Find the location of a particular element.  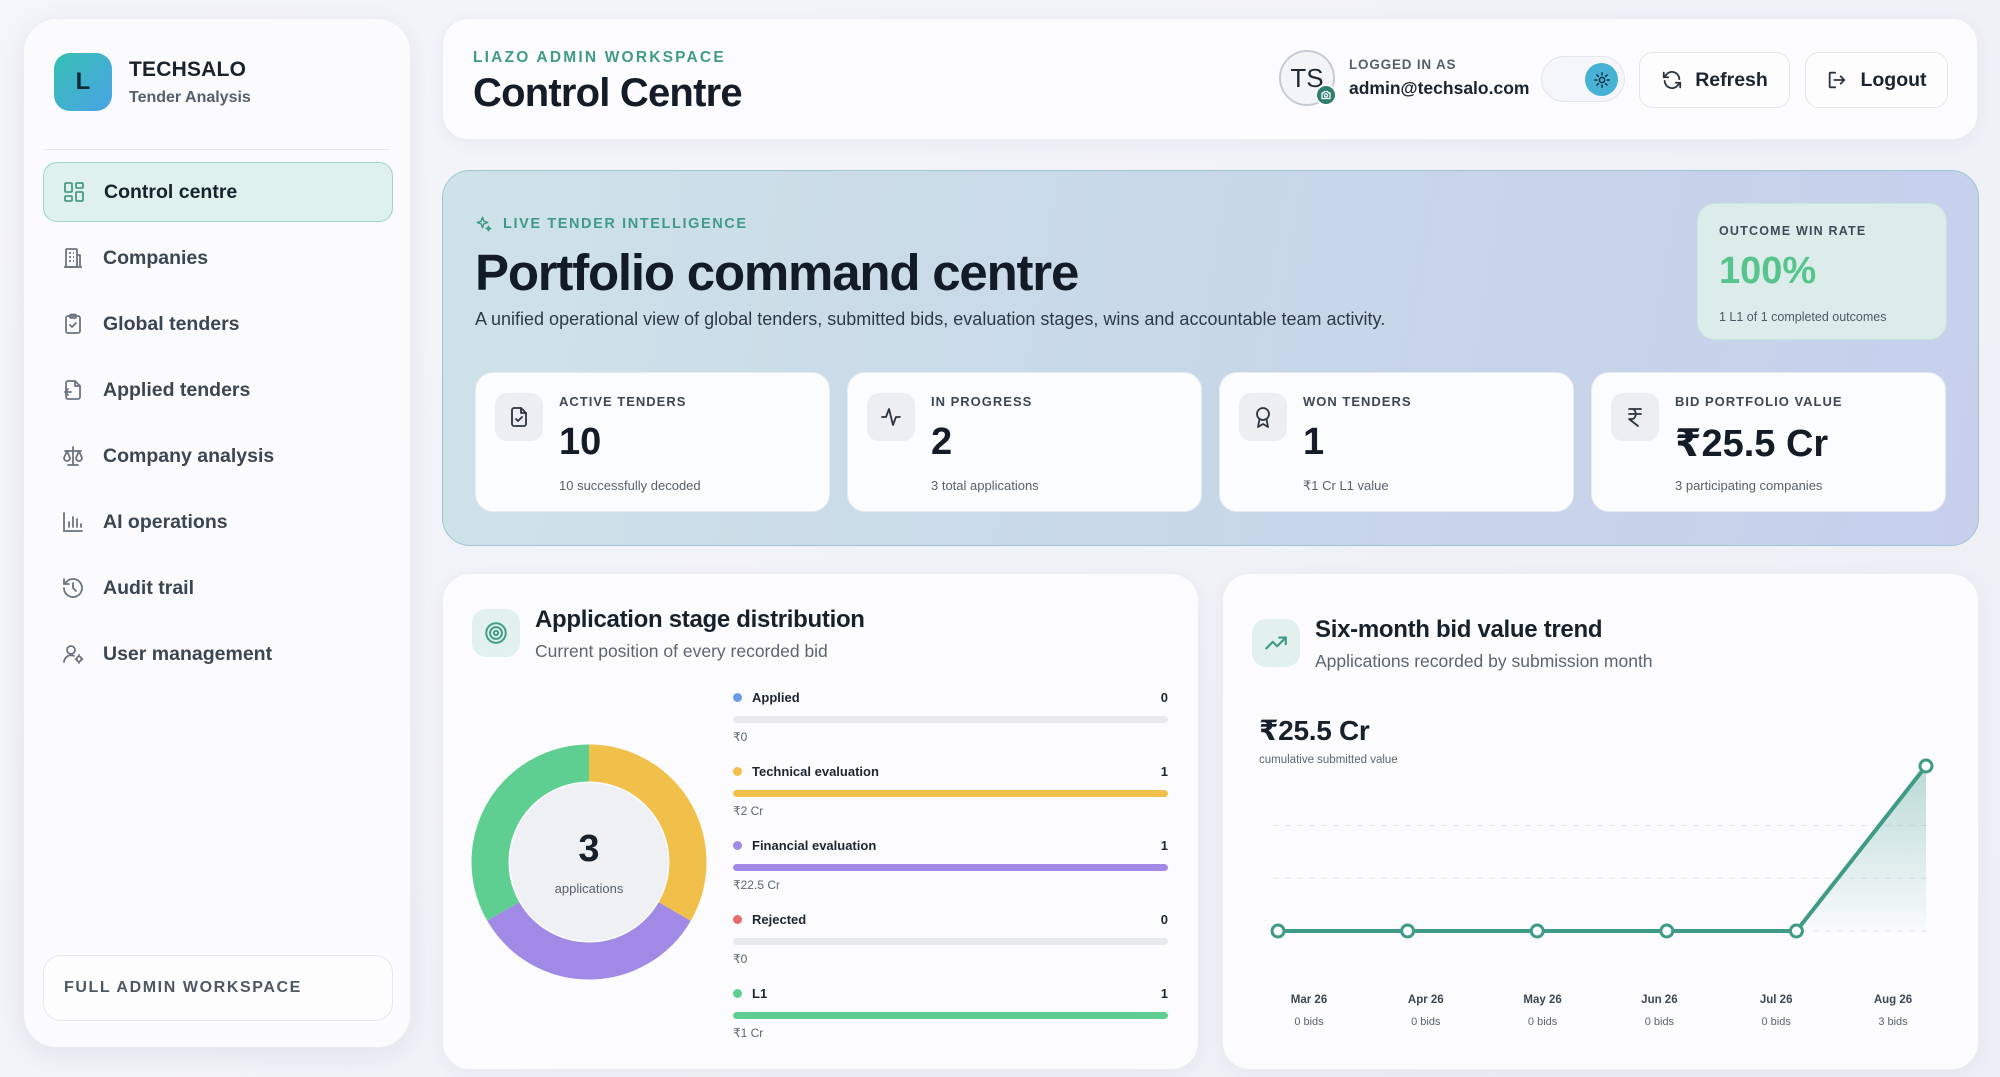

x-tick-label: May 26 is located at coordinates (1542, 1000).